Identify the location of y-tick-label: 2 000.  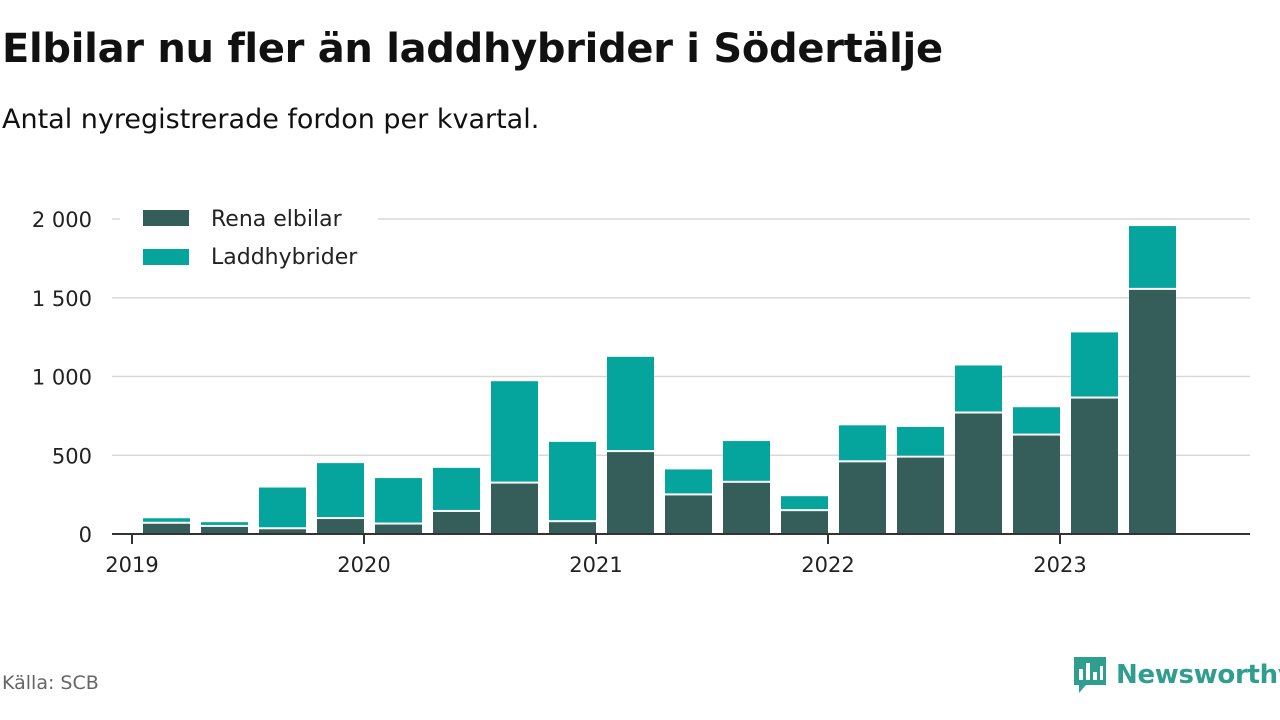
(62, 220).